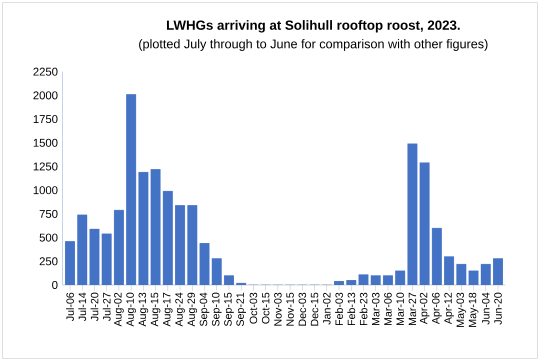 The image size is (540, 361). Describe the element at coordinates (473, 309) in the screenshot. I see `x-tick-label: May-18` at that location.